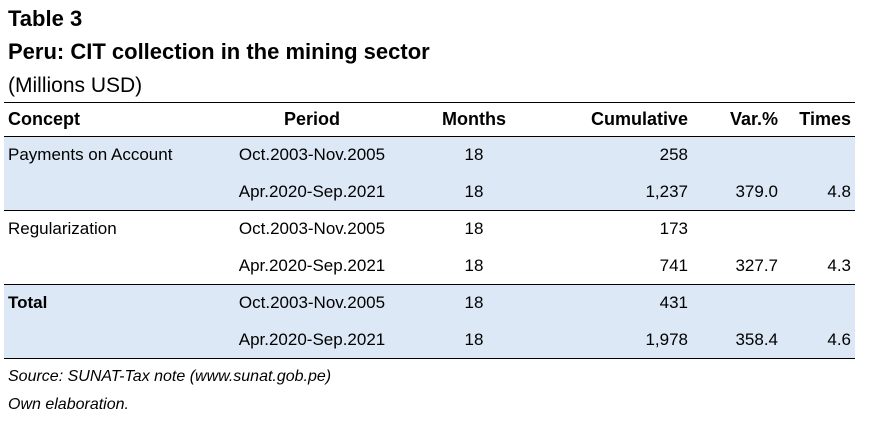 Image resolution: width=870 pixels, height=429 pixels. What do you see at coordinates (737, 192) in the screenshot?
I see `cell-var: 379.0` at bounding box center [737, 192].